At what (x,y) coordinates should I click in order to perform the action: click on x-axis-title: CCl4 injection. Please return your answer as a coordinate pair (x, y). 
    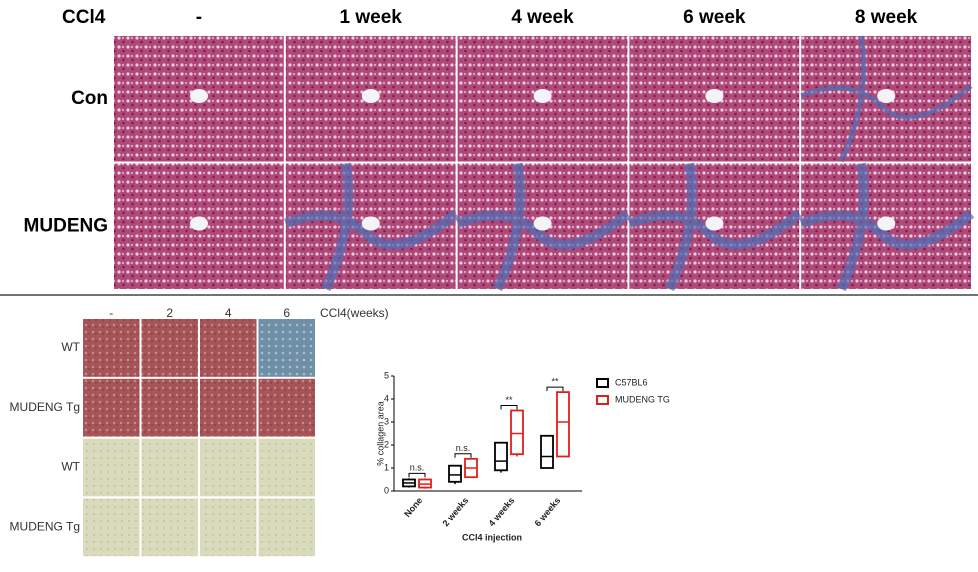
    Looking at the image, I should click on (492, 537).